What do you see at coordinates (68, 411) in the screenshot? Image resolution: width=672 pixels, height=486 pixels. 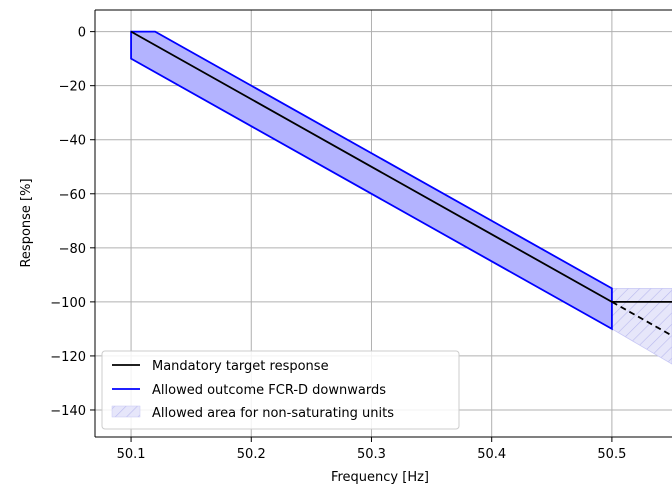 I see `y-tick-label: −140` at bounding box center [68, 411].